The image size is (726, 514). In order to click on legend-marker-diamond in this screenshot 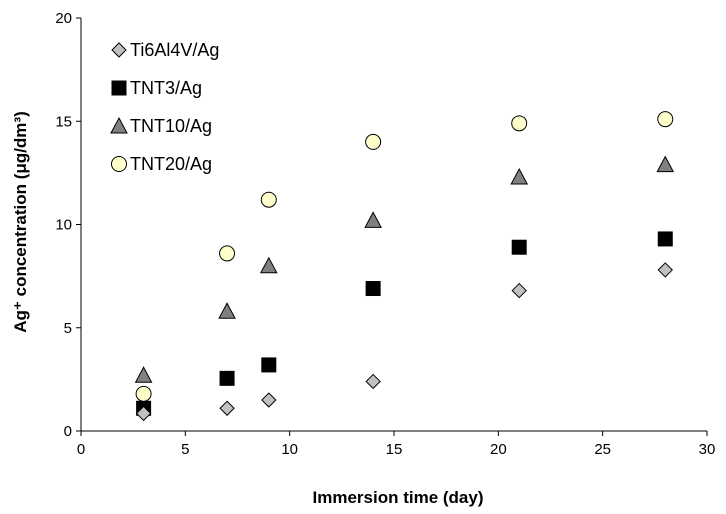, I will do `click(119, 50)`.